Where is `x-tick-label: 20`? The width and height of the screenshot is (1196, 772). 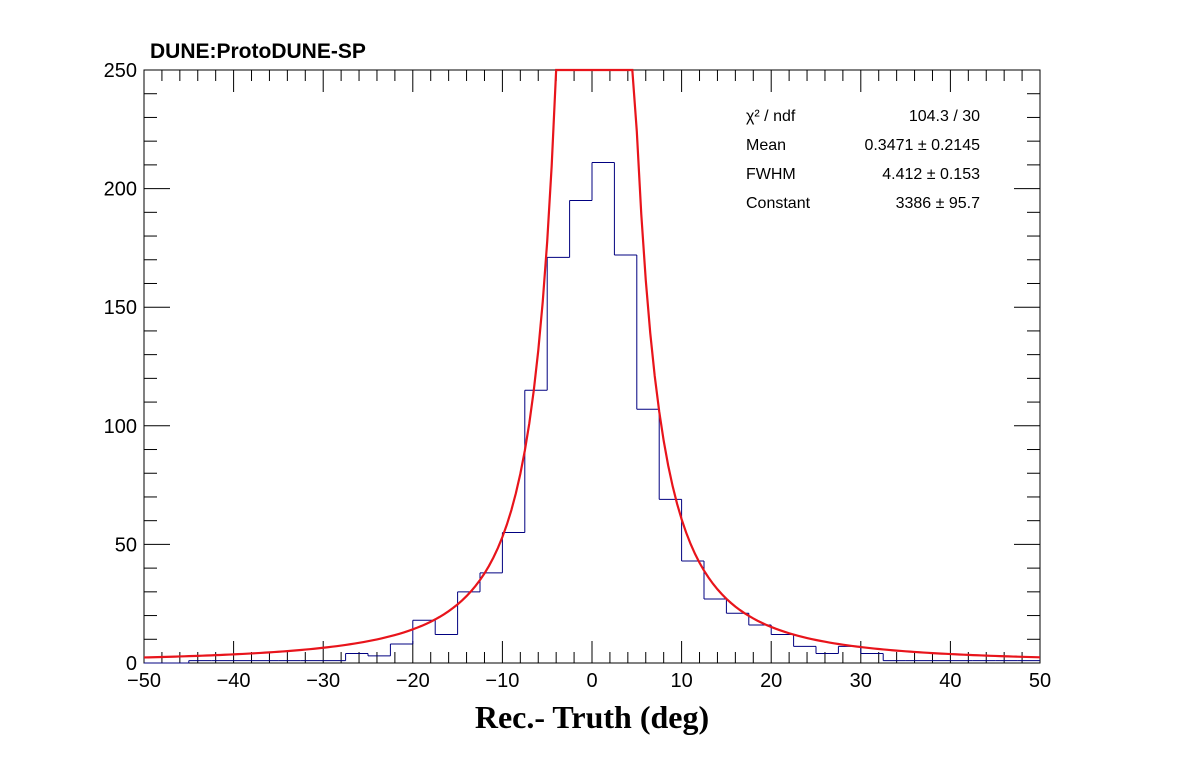
x-tick-label: 20 is located at coordinates (771, 681).